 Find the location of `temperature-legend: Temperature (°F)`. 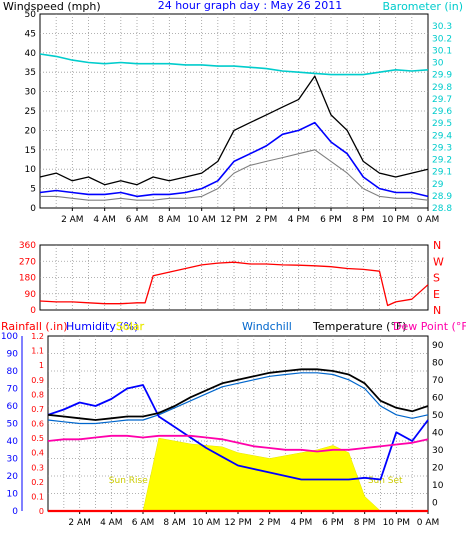

temperature-legend: Temperature (°F) is located at coordinates (359, 326).